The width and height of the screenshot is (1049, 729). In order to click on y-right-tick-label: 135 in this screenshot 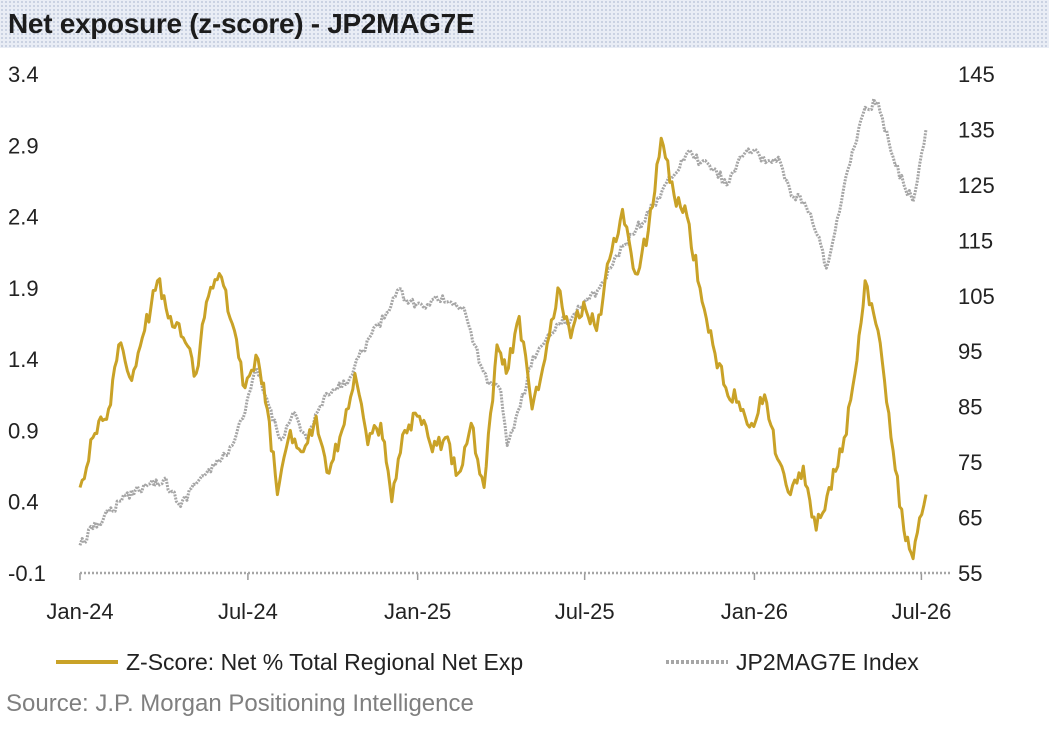, I will do `click(976, 129)`.